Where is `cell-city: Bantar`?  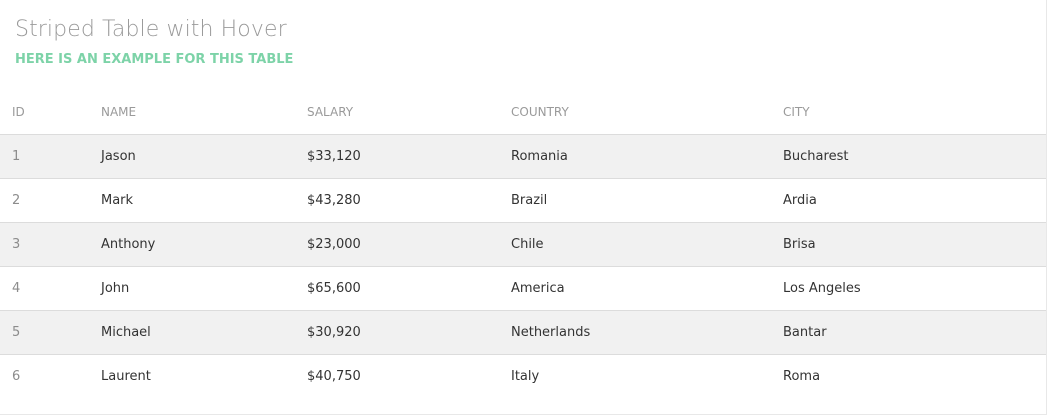 cell-city: Bantar is located at coordinates (914, 332).